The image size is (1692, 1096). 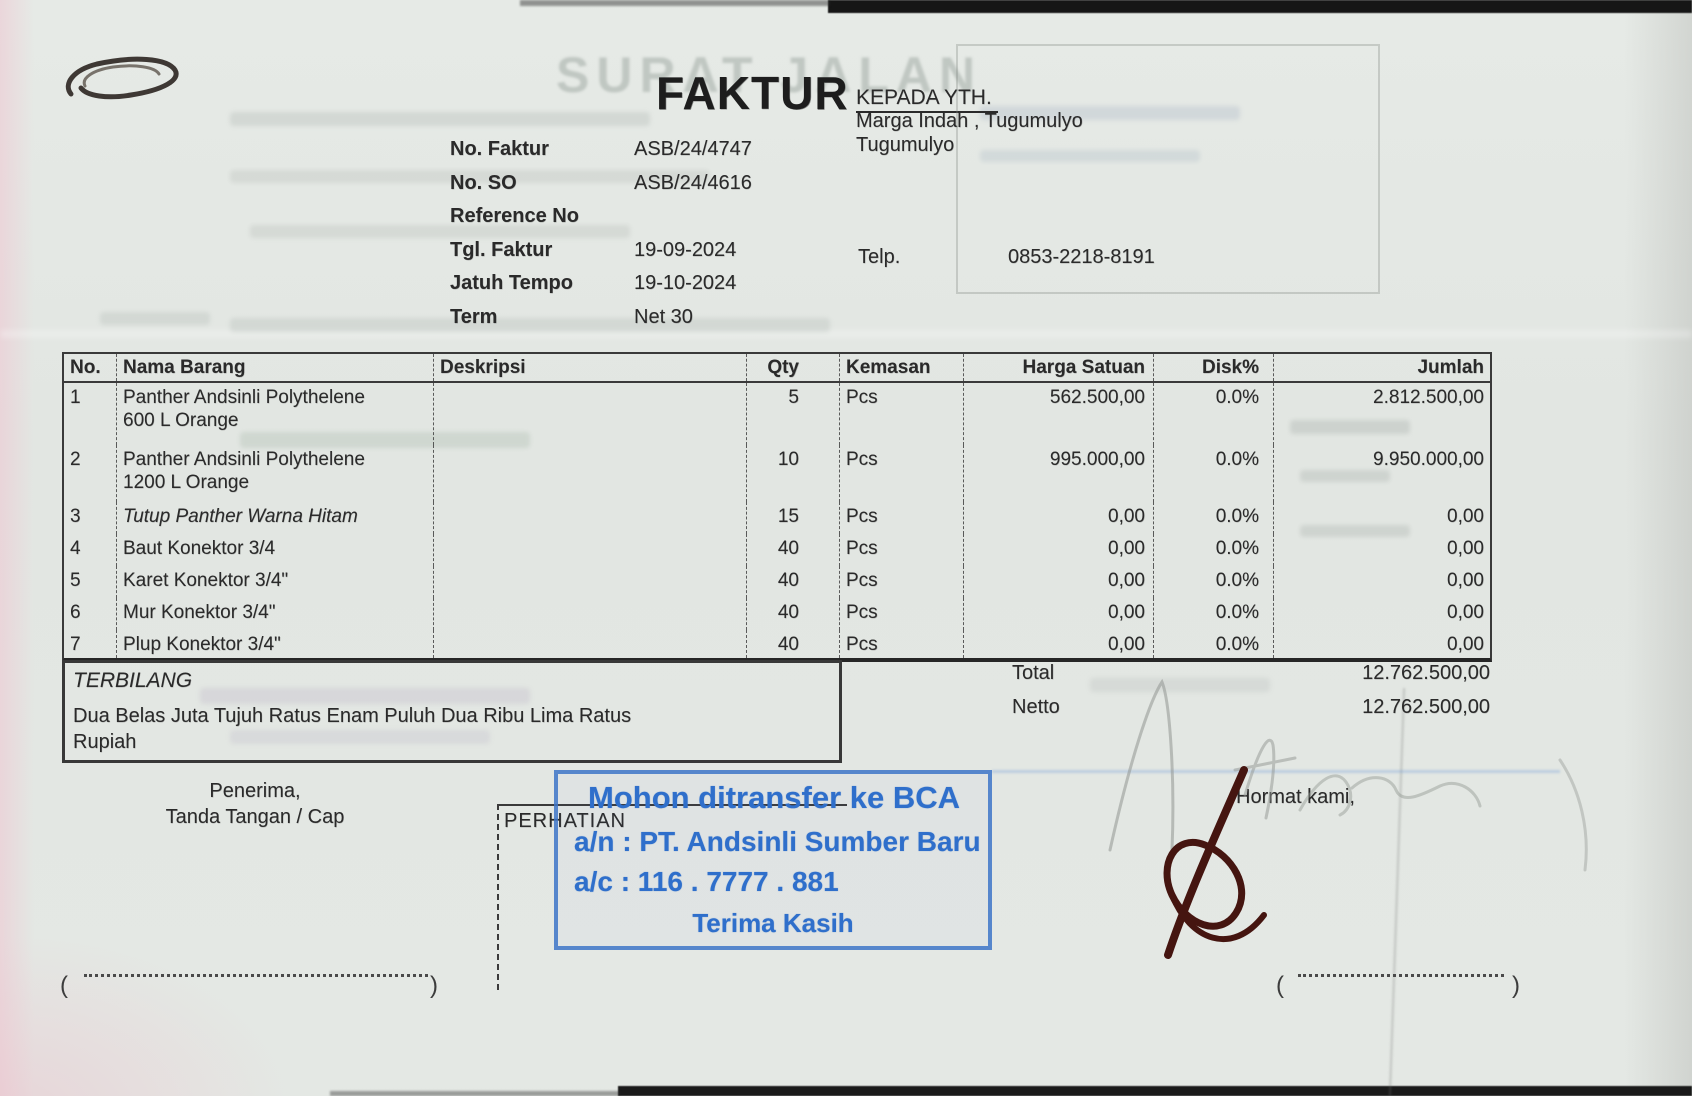 What do you see at coordinates (275, 582) in the screenshot?
I see `cell-nama: Karet Konektor 3/4"` at bounding box center [275, 582].